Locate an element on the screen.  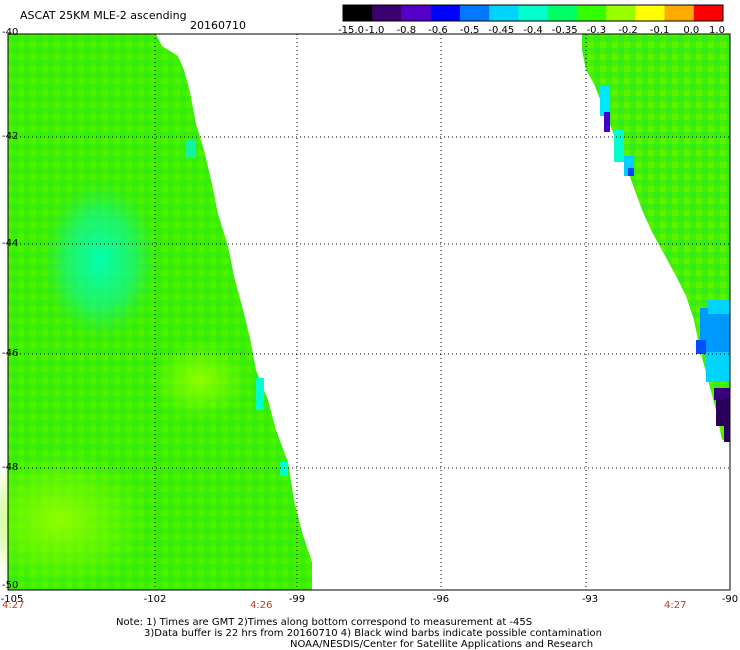
lon-label: -105 is located at coordinates (12, 599).